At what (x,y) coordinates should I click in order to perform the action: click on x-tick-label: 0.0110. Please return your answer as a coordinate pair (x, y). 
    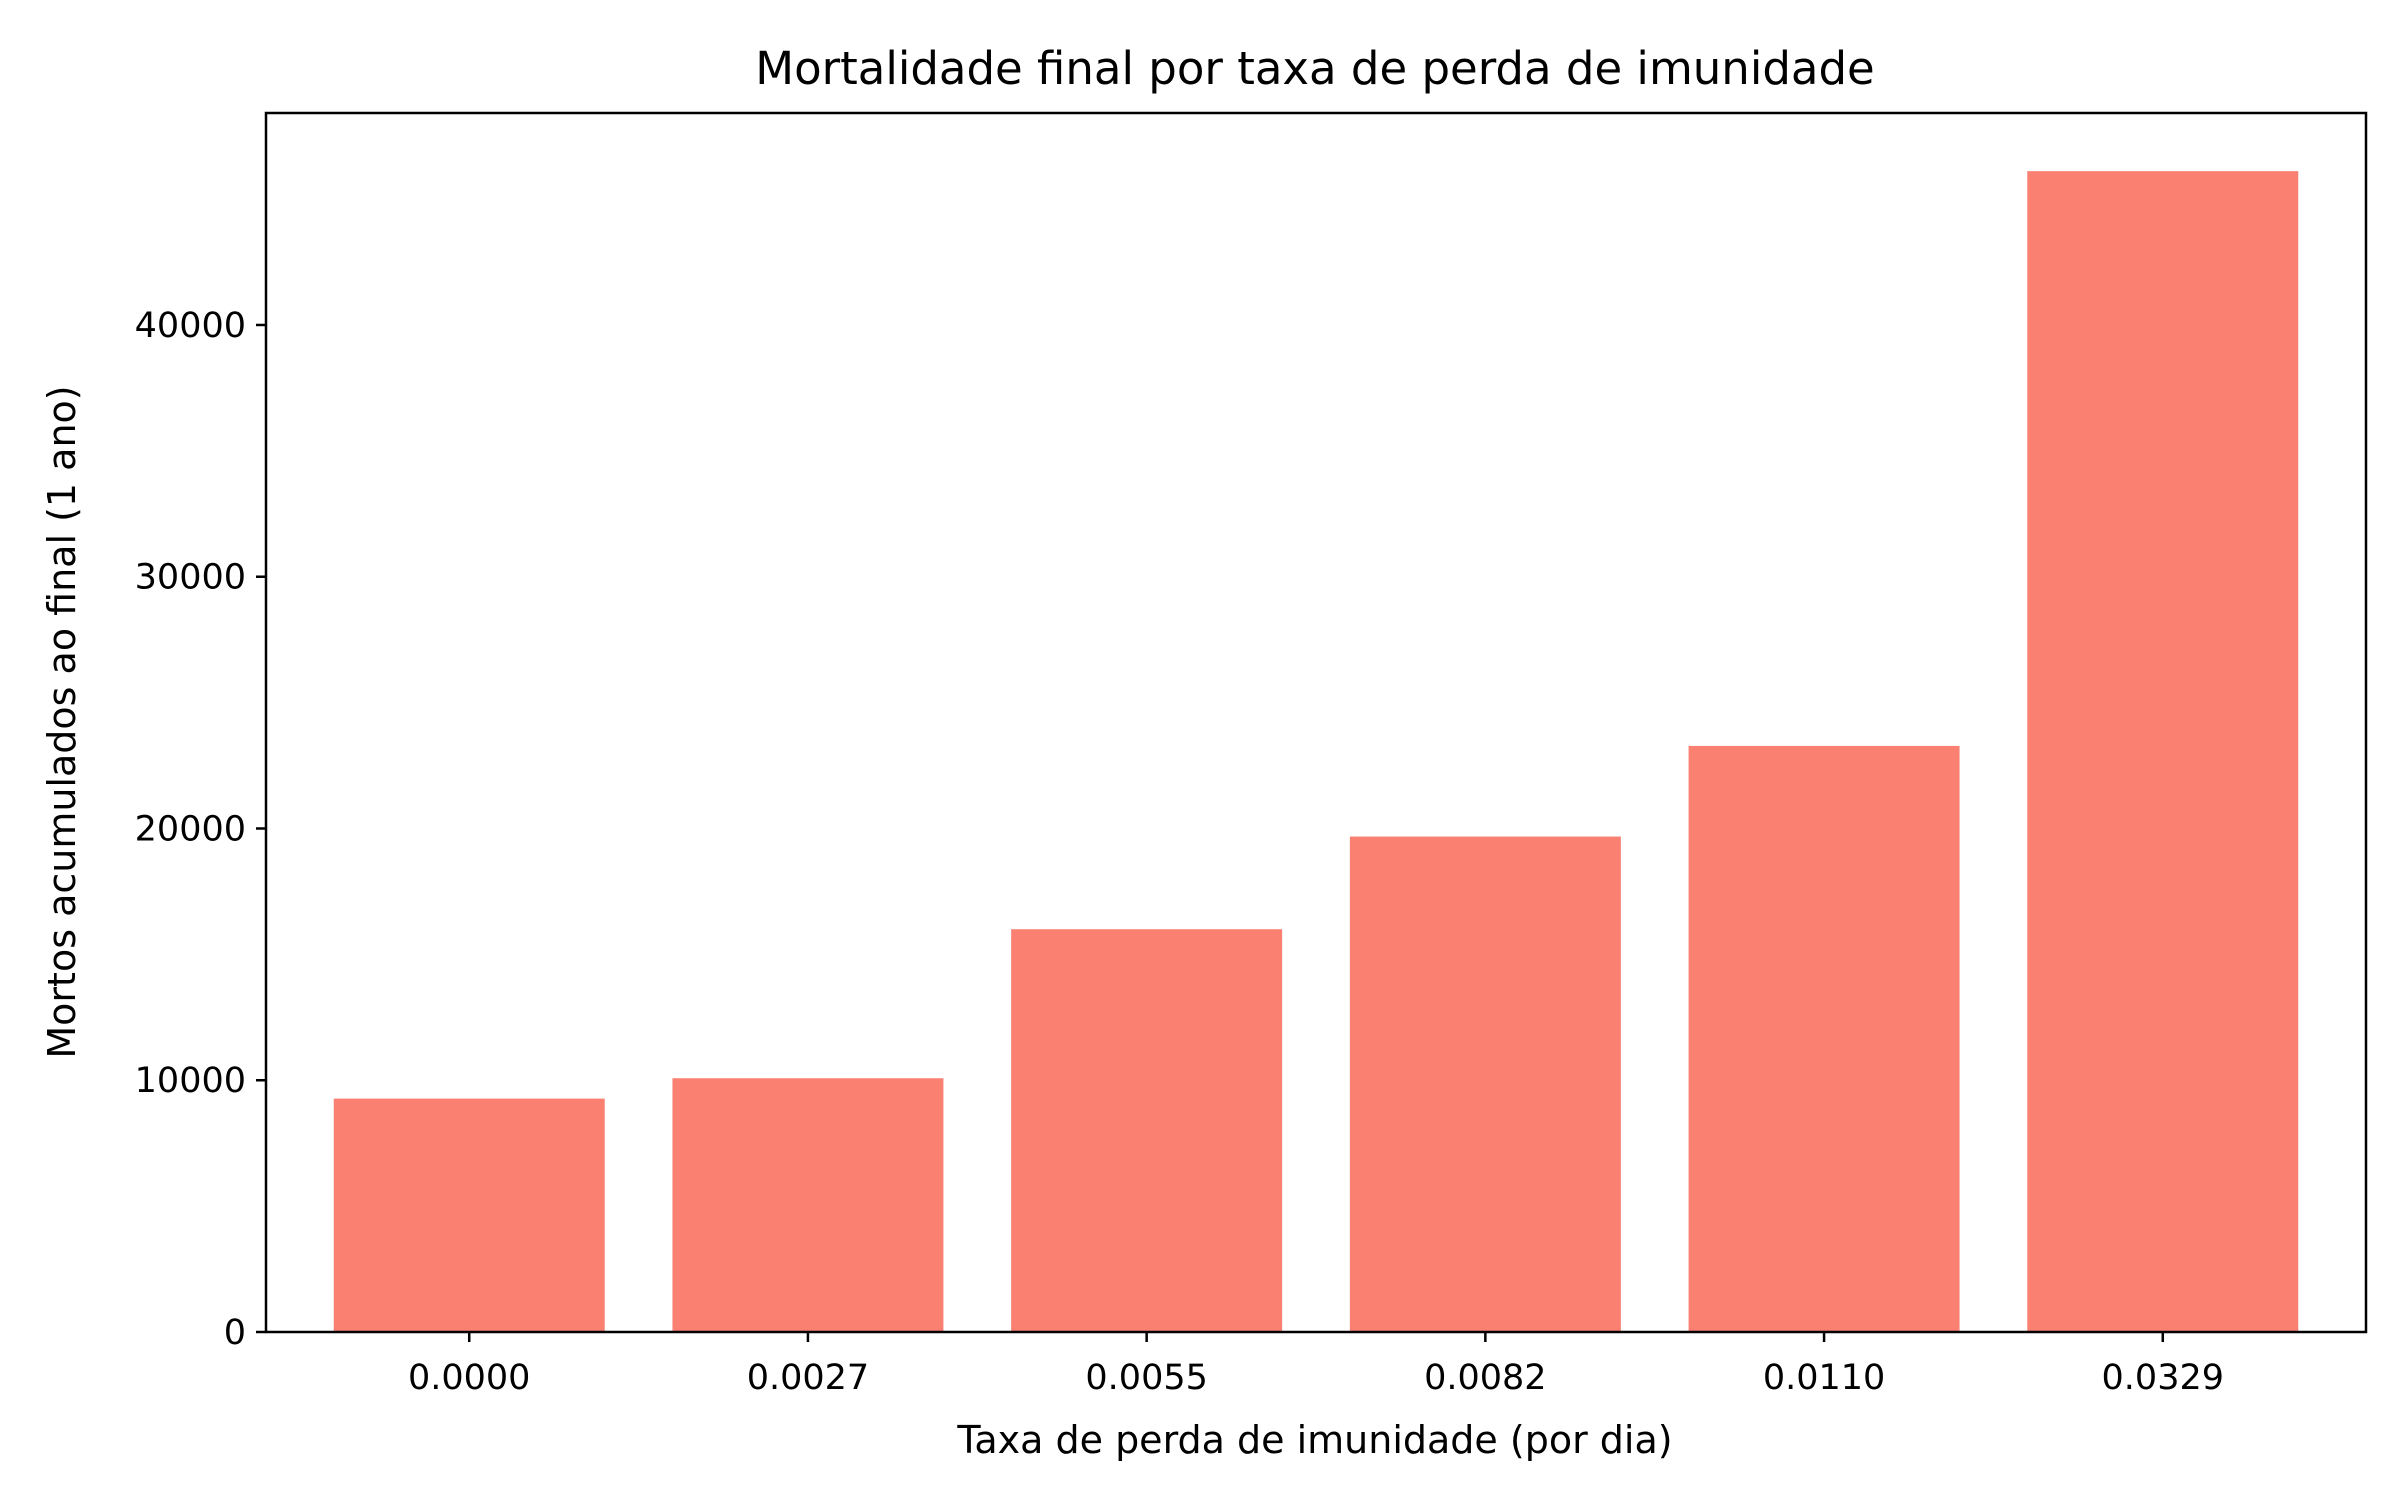
    Looking at the image, I should click on (1824, 1378).